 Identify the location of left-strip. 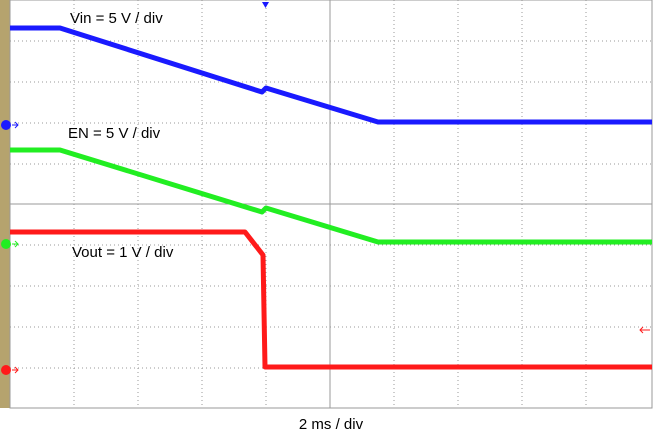
(5, 204).